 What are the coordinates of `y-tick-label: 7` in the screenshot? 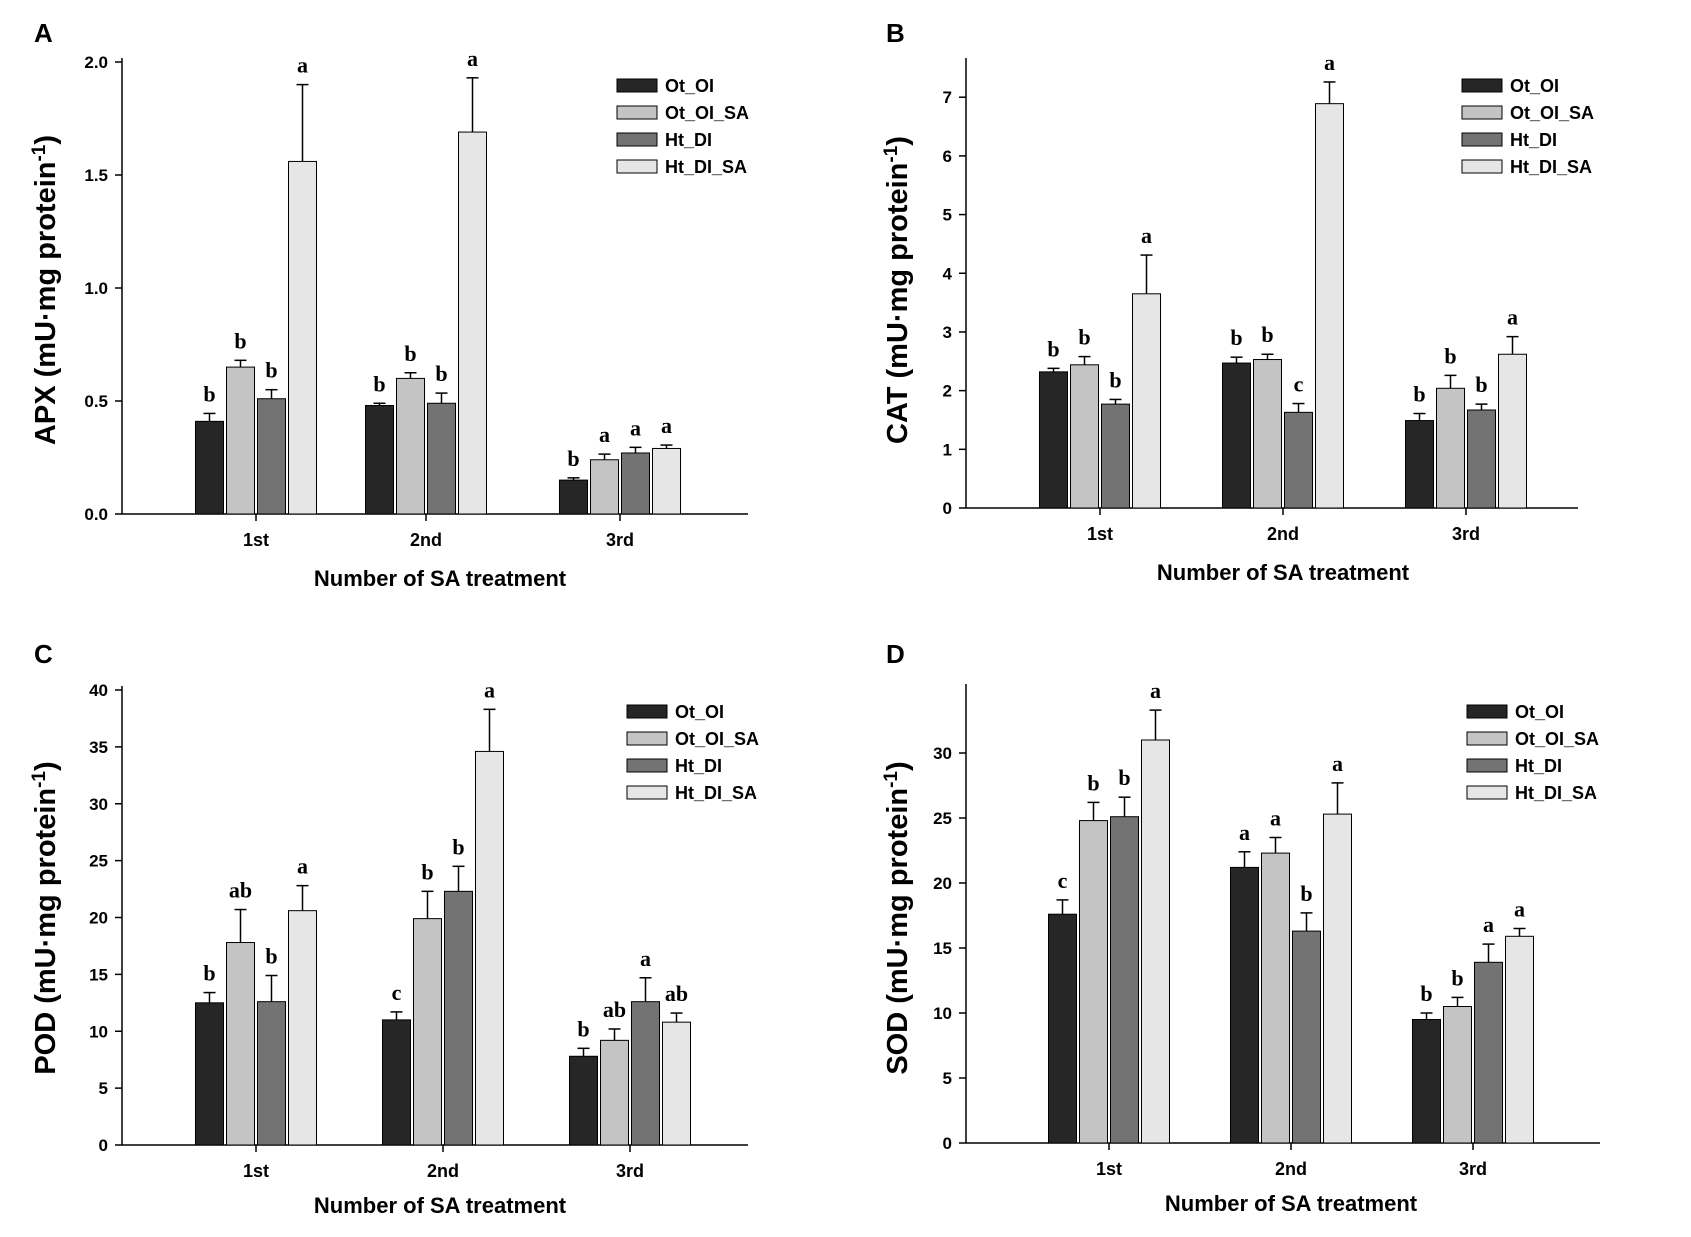 It's located at (947, 97).